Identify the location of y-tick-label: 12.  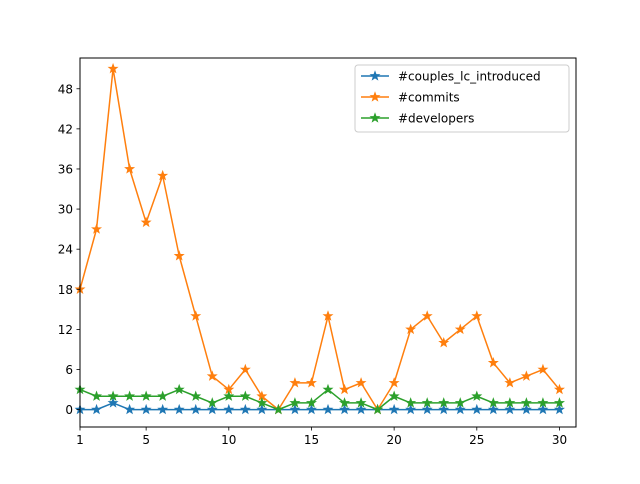
(65, 330).